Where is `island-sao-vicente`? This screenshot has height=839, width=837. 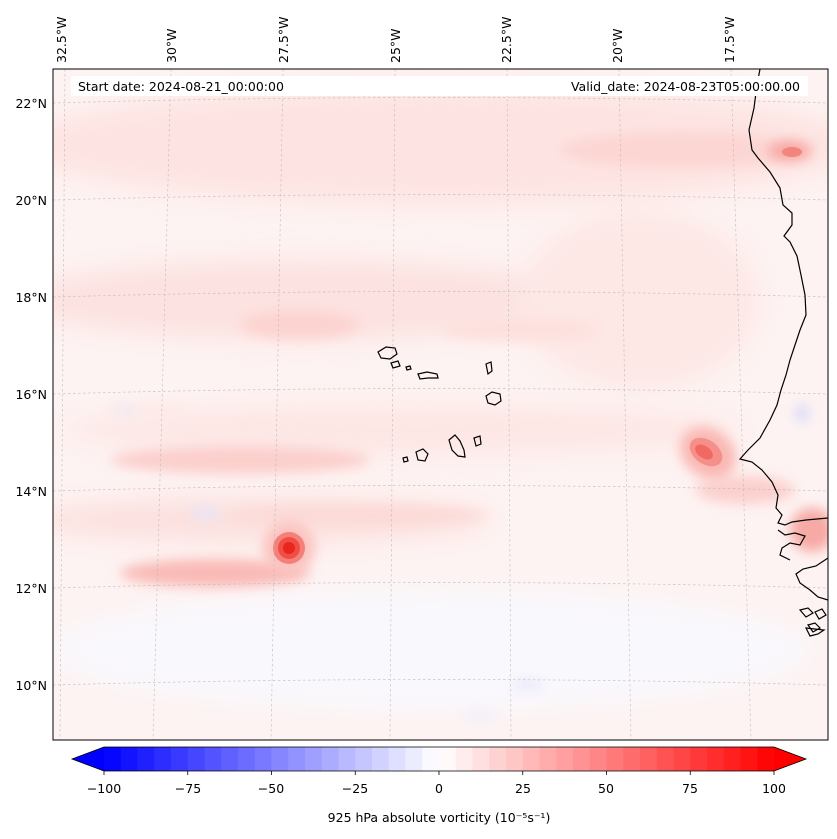 island-sao-vicente is located at coordinates (395, 364).